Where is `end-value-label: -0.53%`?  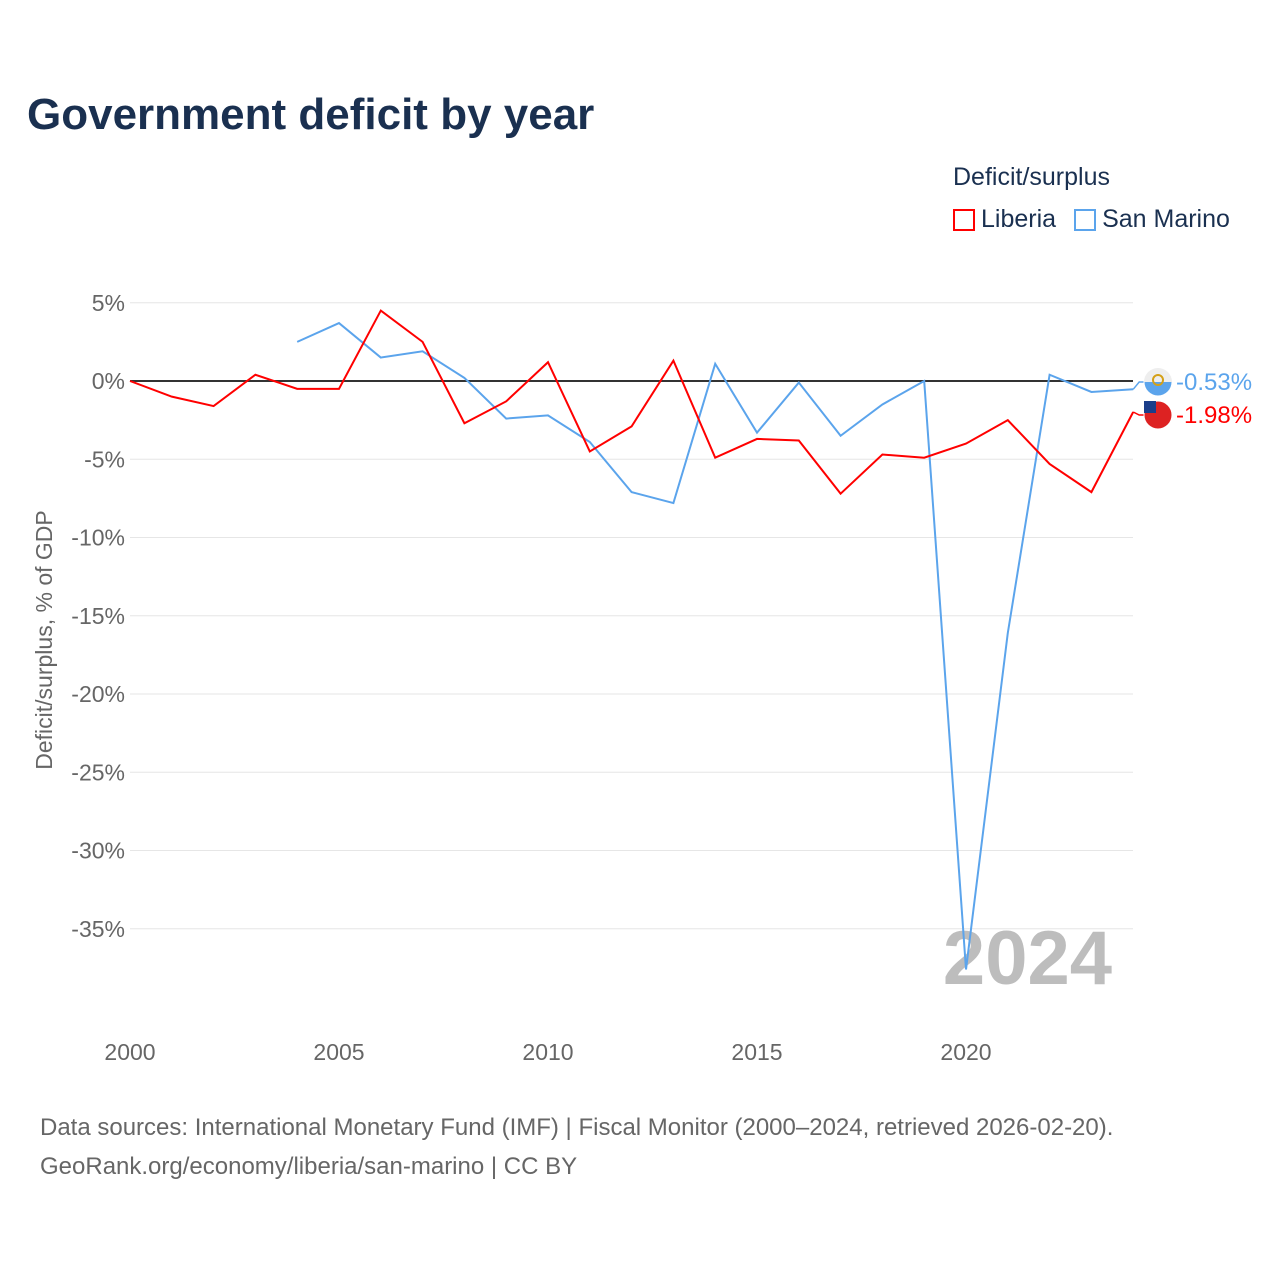
end-value-label: -0.53% is located at coordinates (1214, 382).